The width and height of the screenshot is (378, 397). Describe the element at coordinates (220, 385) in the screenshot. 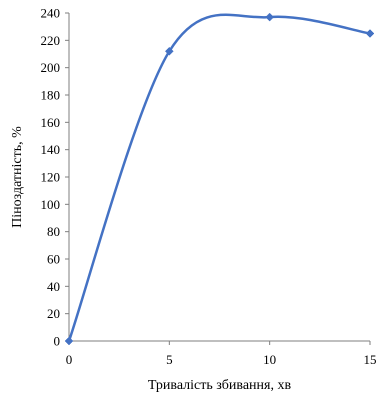

I see `x-axis-title: Тривалість збивання, хв` at that location.